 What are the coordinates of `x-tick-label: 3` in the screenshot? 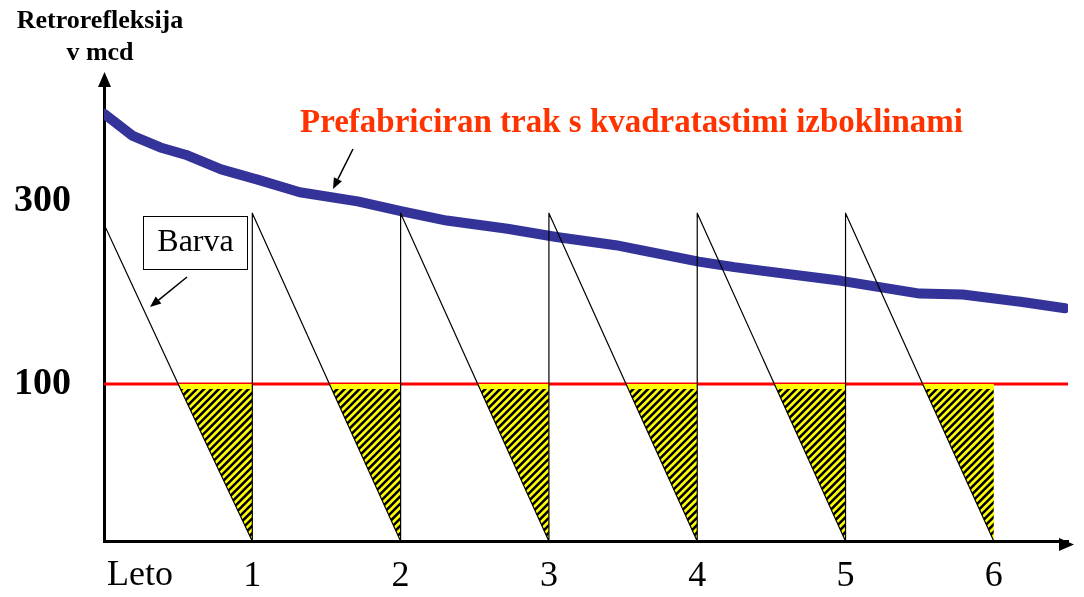 It's located at (548, 574).